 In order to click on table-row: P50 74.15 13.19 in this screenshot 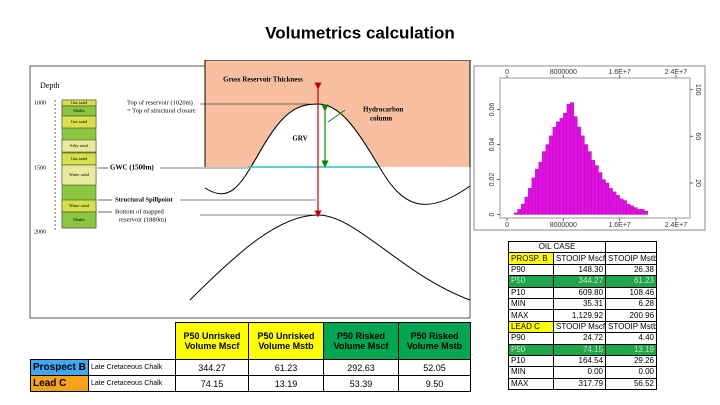, I will do `click(583, 349)`.